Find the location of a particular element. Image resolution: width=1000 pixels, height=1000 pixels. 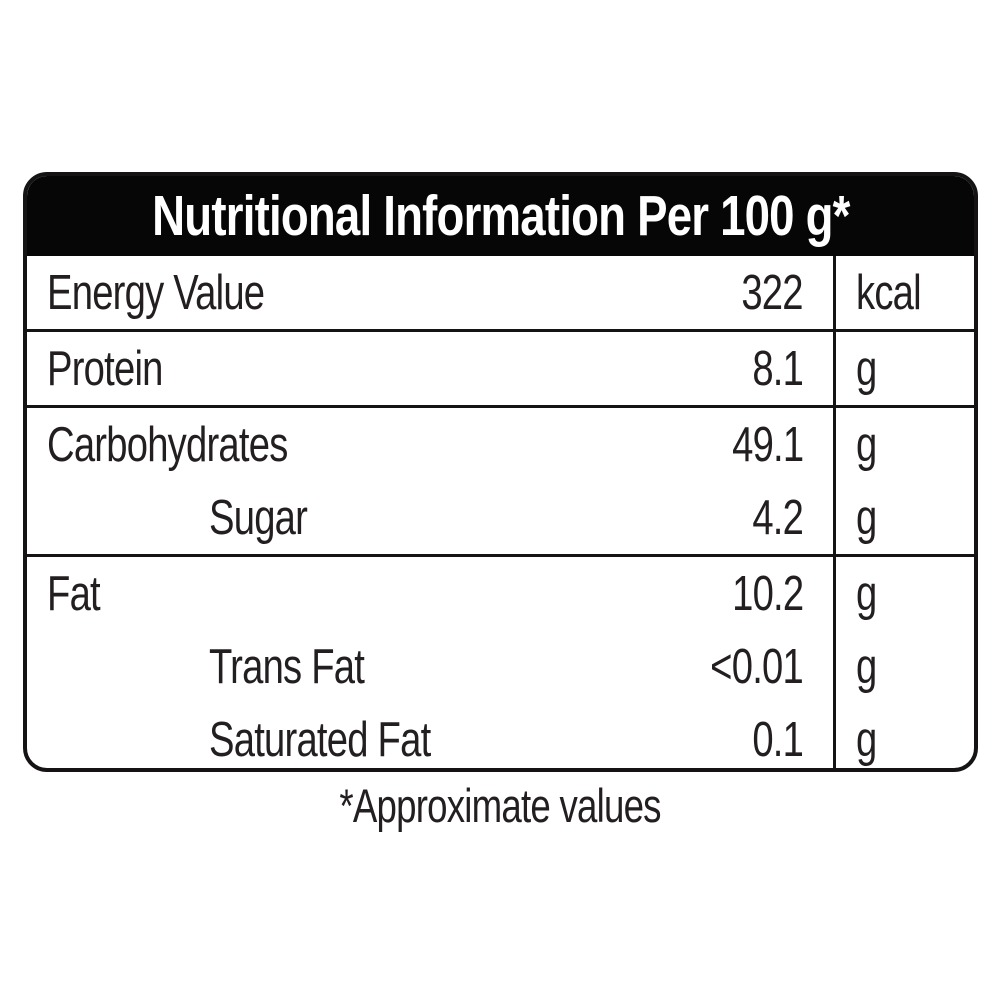

table-title: Nutritional Information Per 100 g* is located at coordinates (500, 216).